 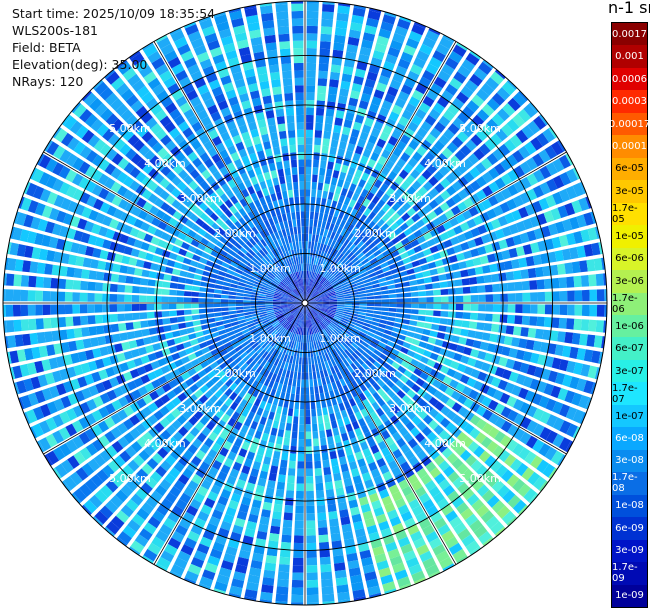 I want to click on colorbar-segment: 0.0001, so click(x=629, y=146).